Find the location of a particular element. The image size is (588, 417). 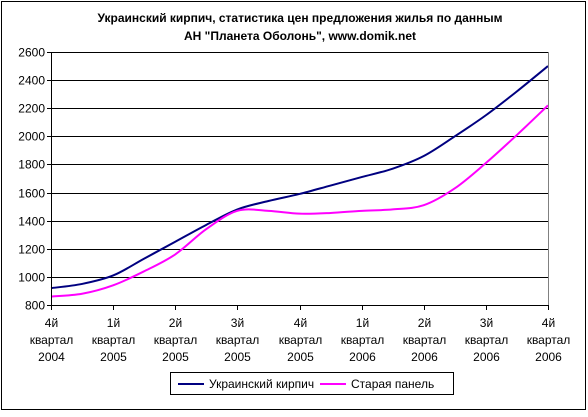

legend-label-1: Старая панель is located at coordinates (392, 384).